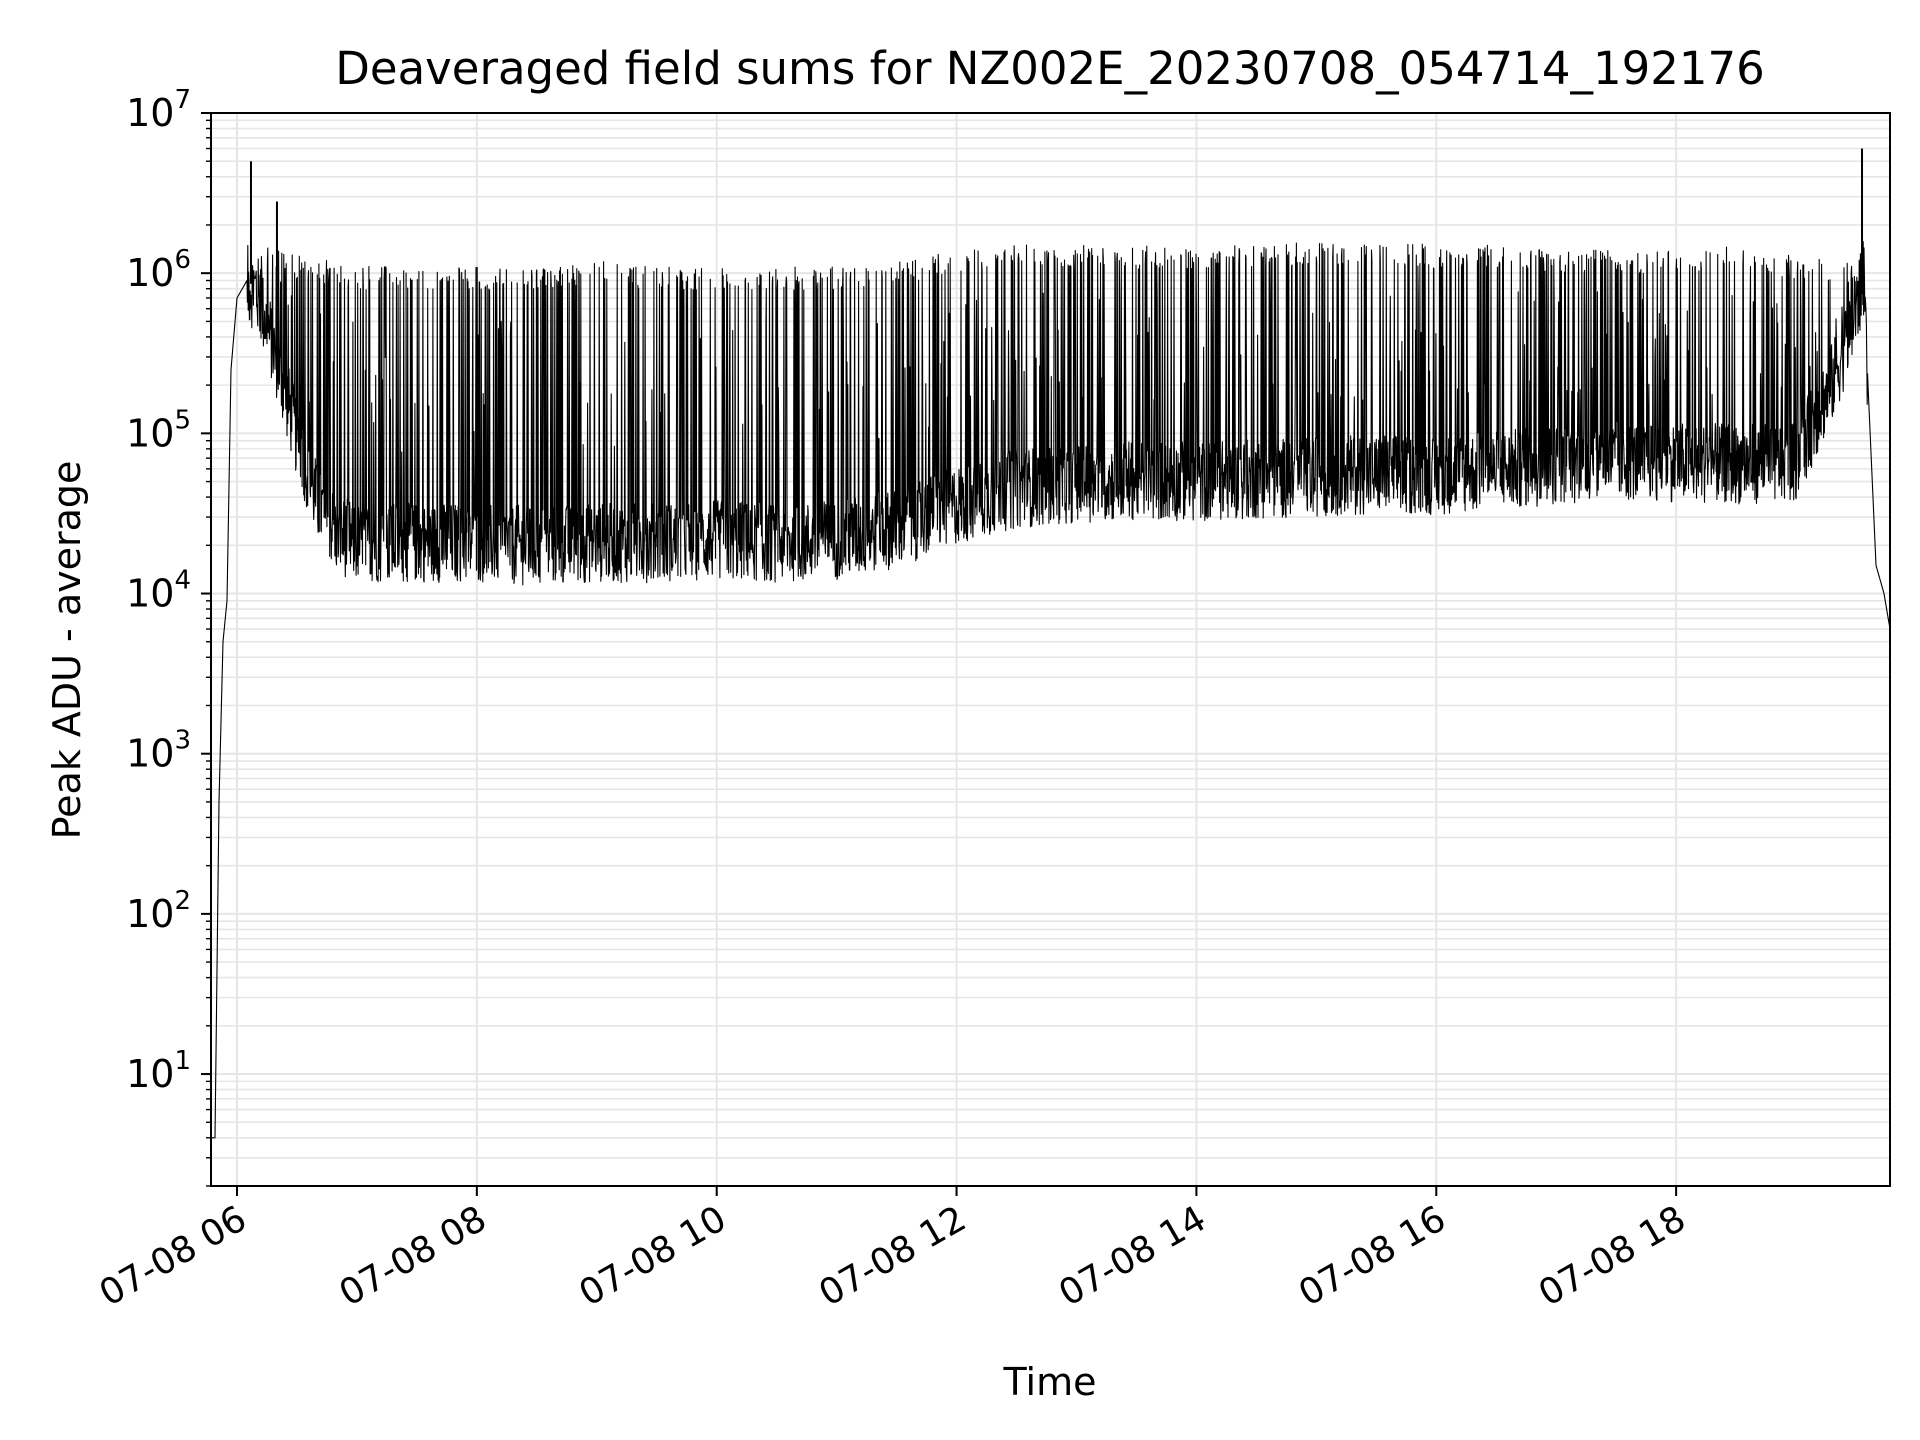 The image size is (1920, 1440). What do you see at coordinates (158, 110) in the screenshot?
I see `y-tick-label: 10⁷` at bounding box center [158, 110].